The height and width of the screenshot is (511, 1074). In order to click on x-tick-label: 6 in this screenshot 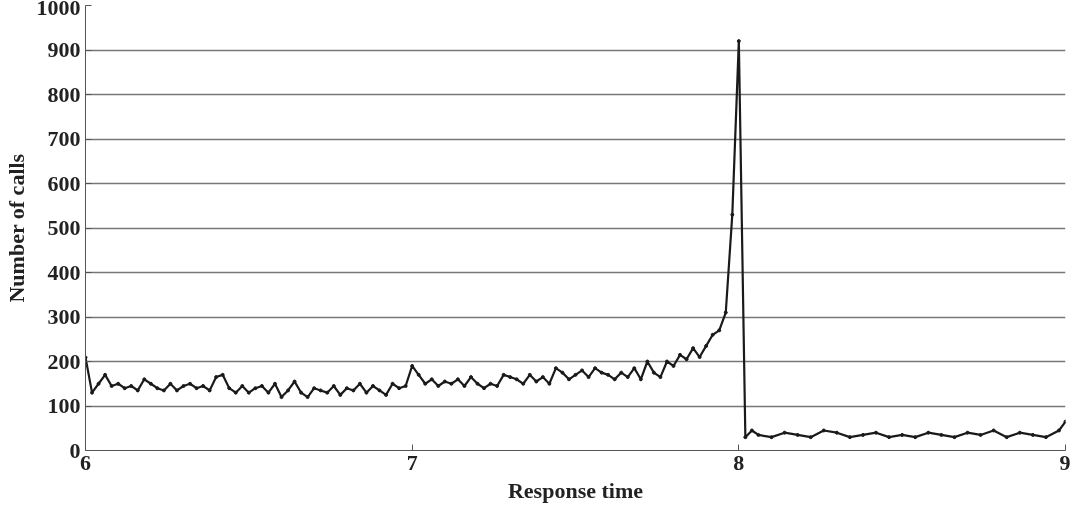, I will do `click(85, 462)`.